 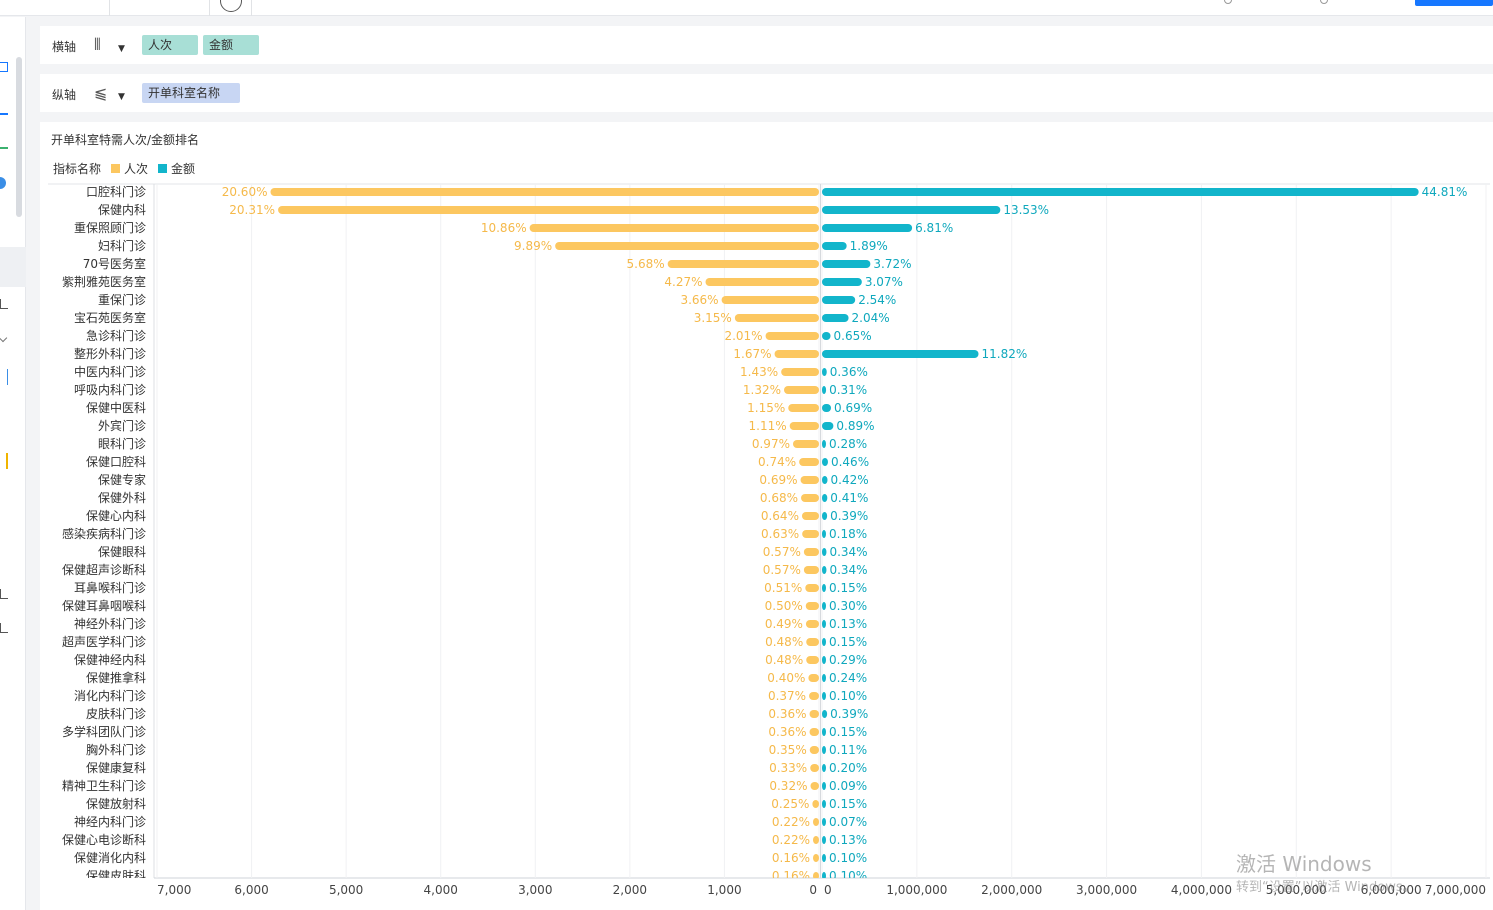 I want to click on primary-button, so click(x=1454, y=3).